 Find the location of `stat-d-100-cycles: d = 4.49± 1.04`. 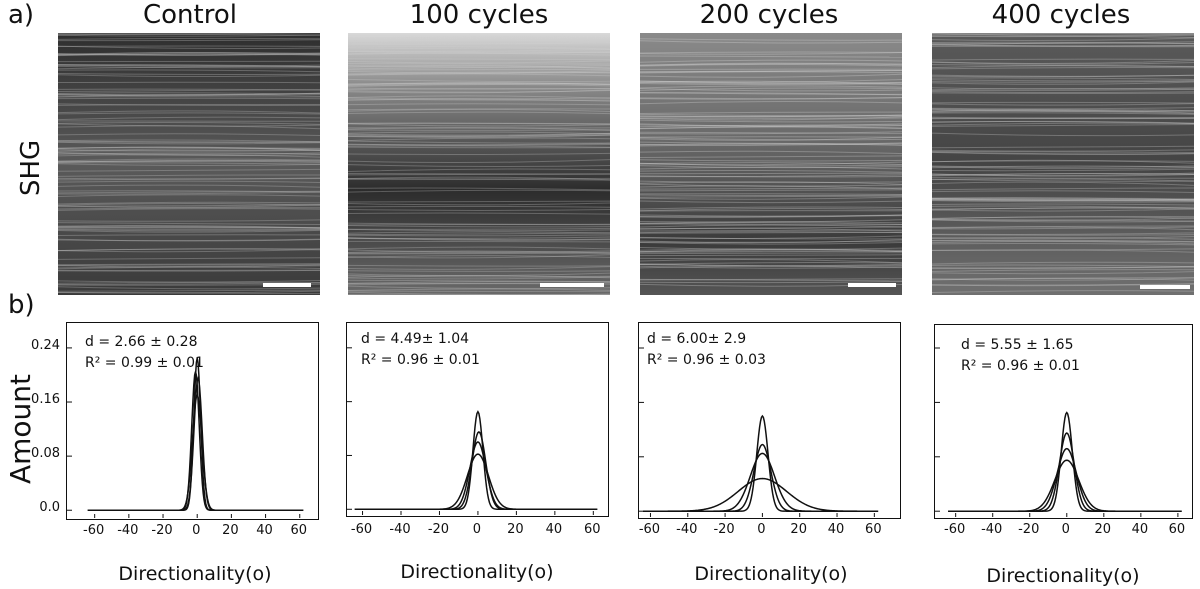

stat-d-100-cycles: d = 4.49± 1.04 is located at coordinates (415, 339).